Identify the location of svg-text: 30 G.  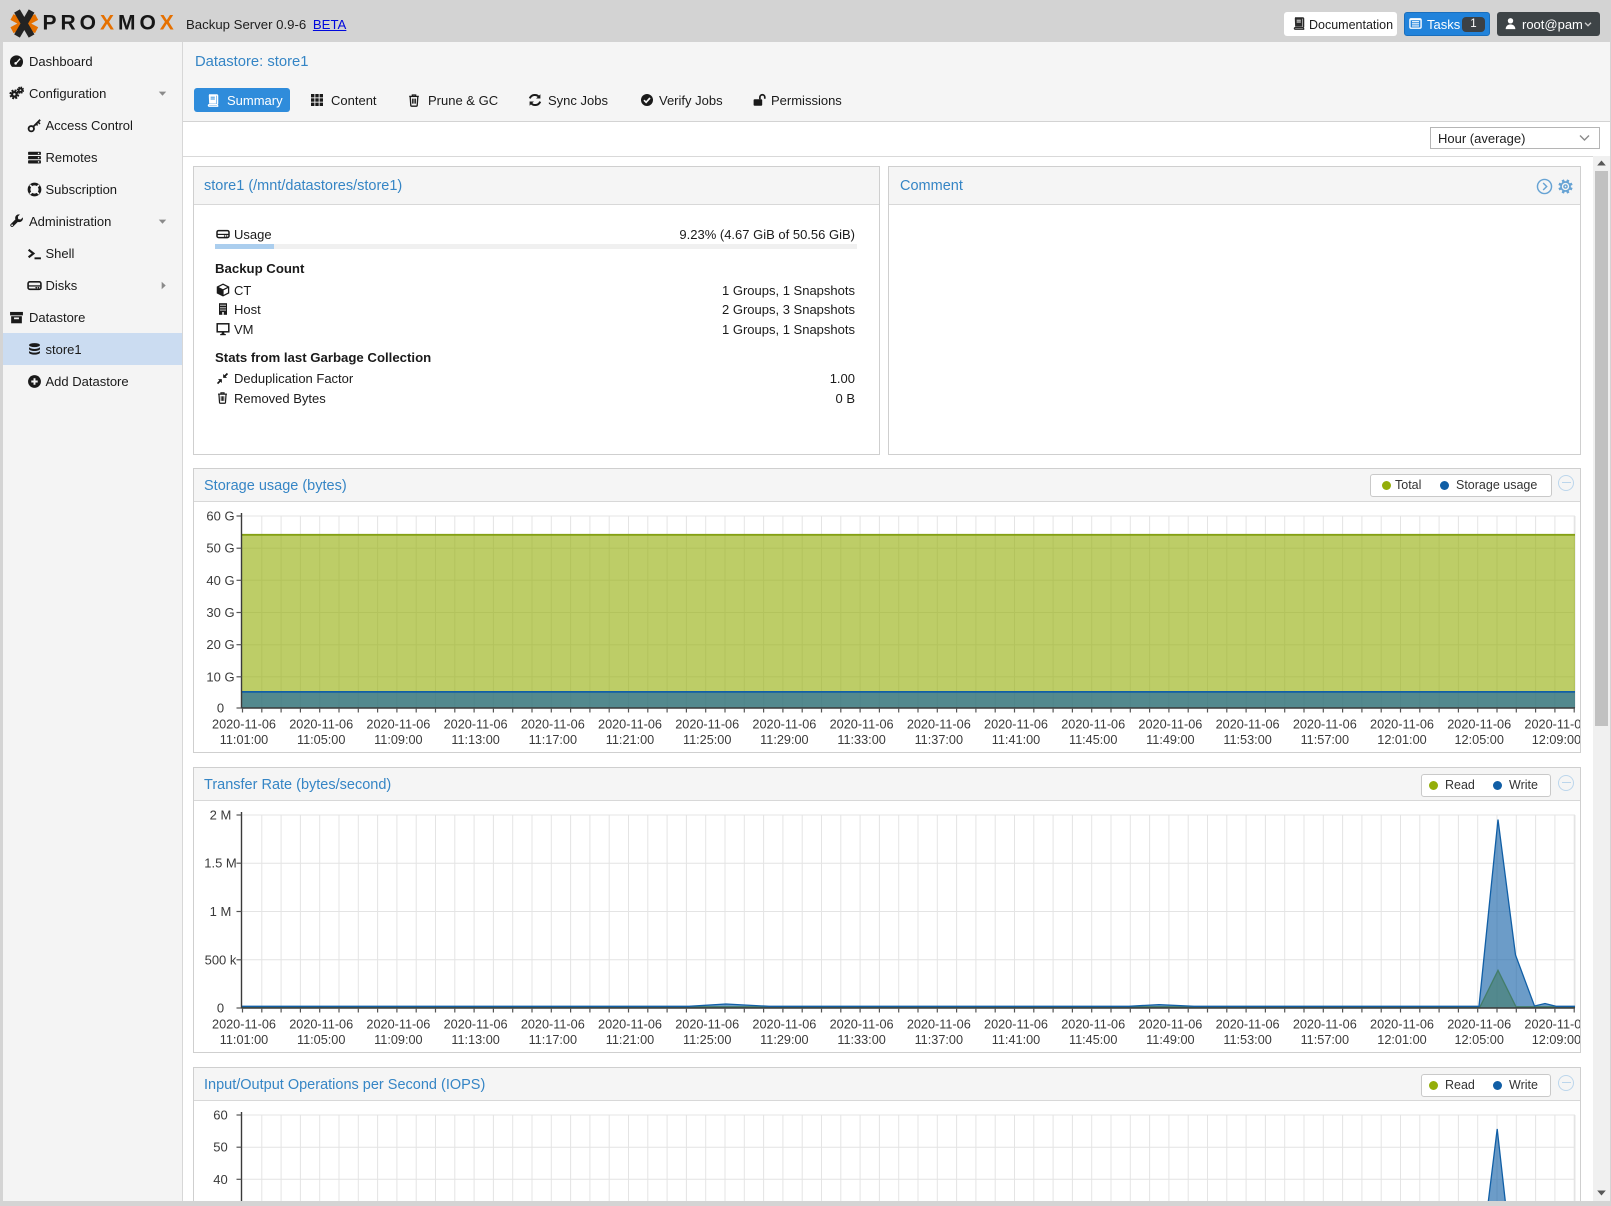
(220, 612).